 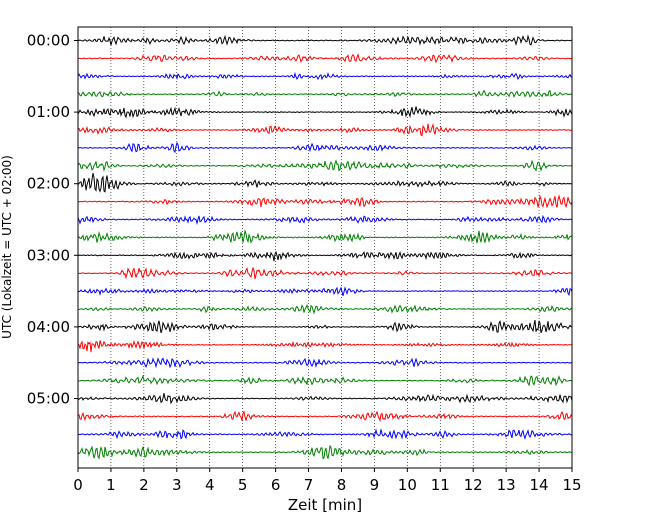 What do you see at coordinates (327, 481) in the screenshot?
I see `x-axis: 0 1 2 3 4 5 6 7 8 9 10 11 12 13 14 15` at bounding box center [327, 481].